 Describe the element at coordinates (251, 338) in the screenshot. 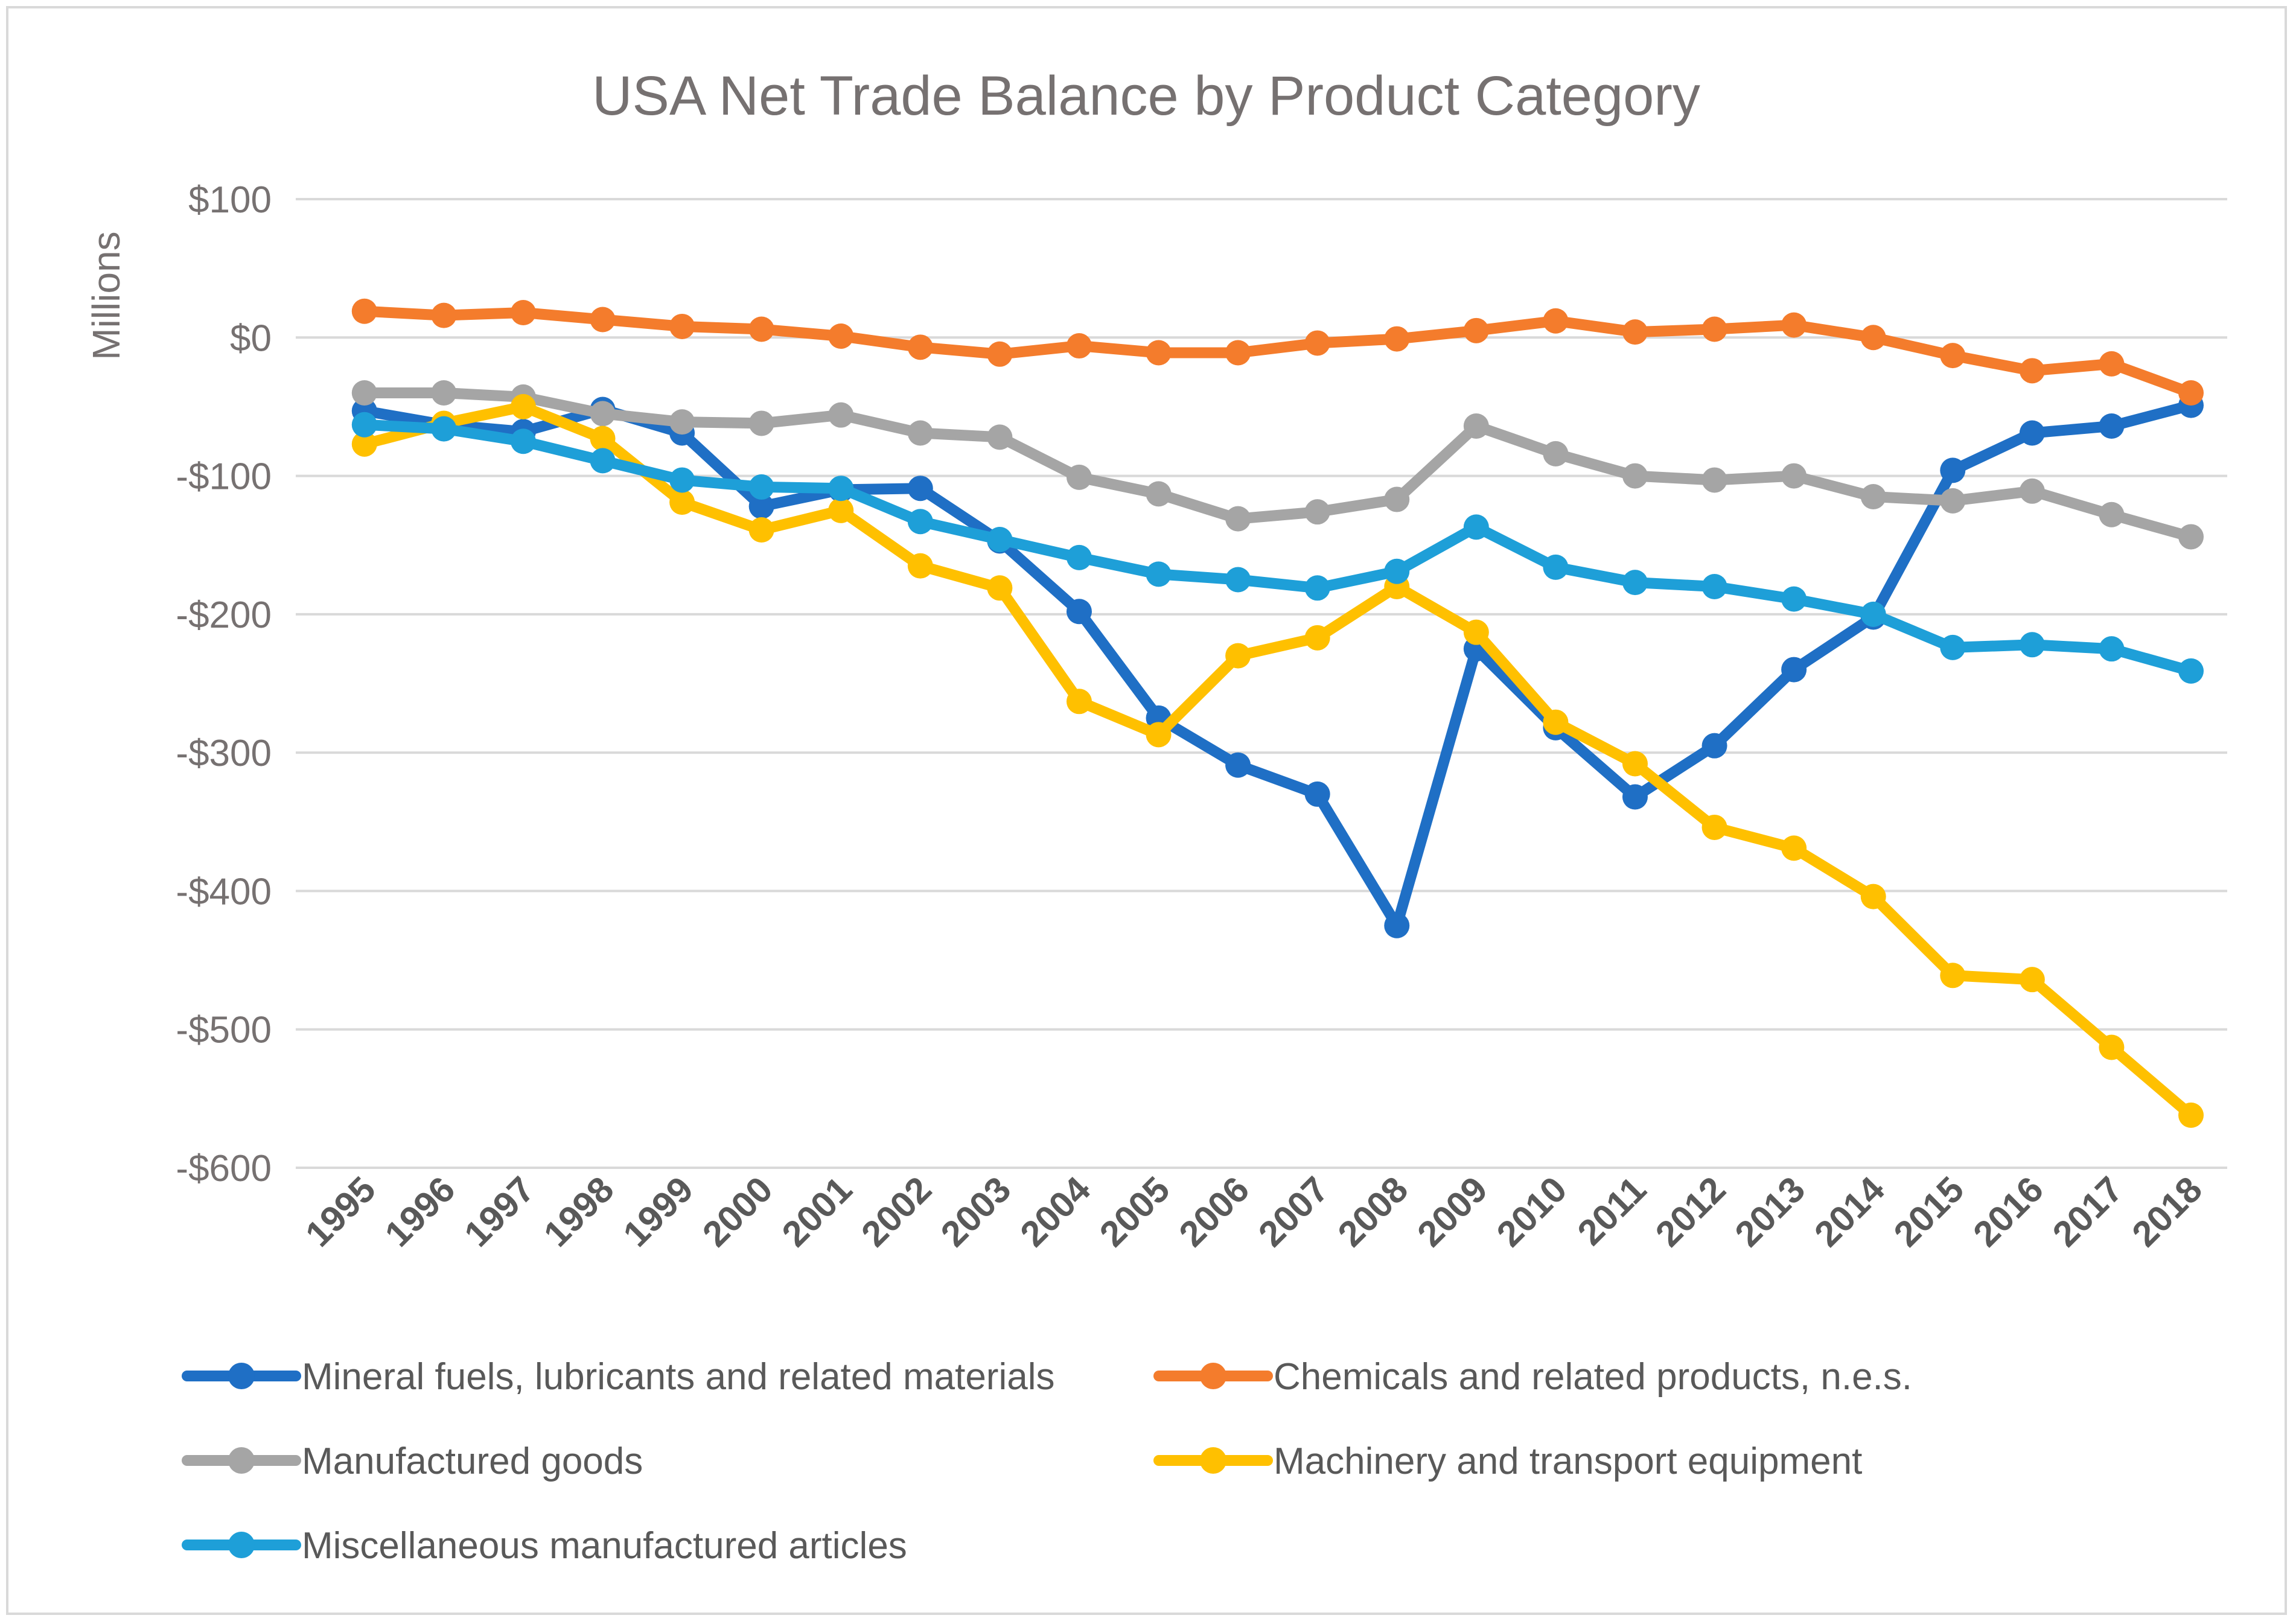

I see `y-tick-label: $0` at that location.